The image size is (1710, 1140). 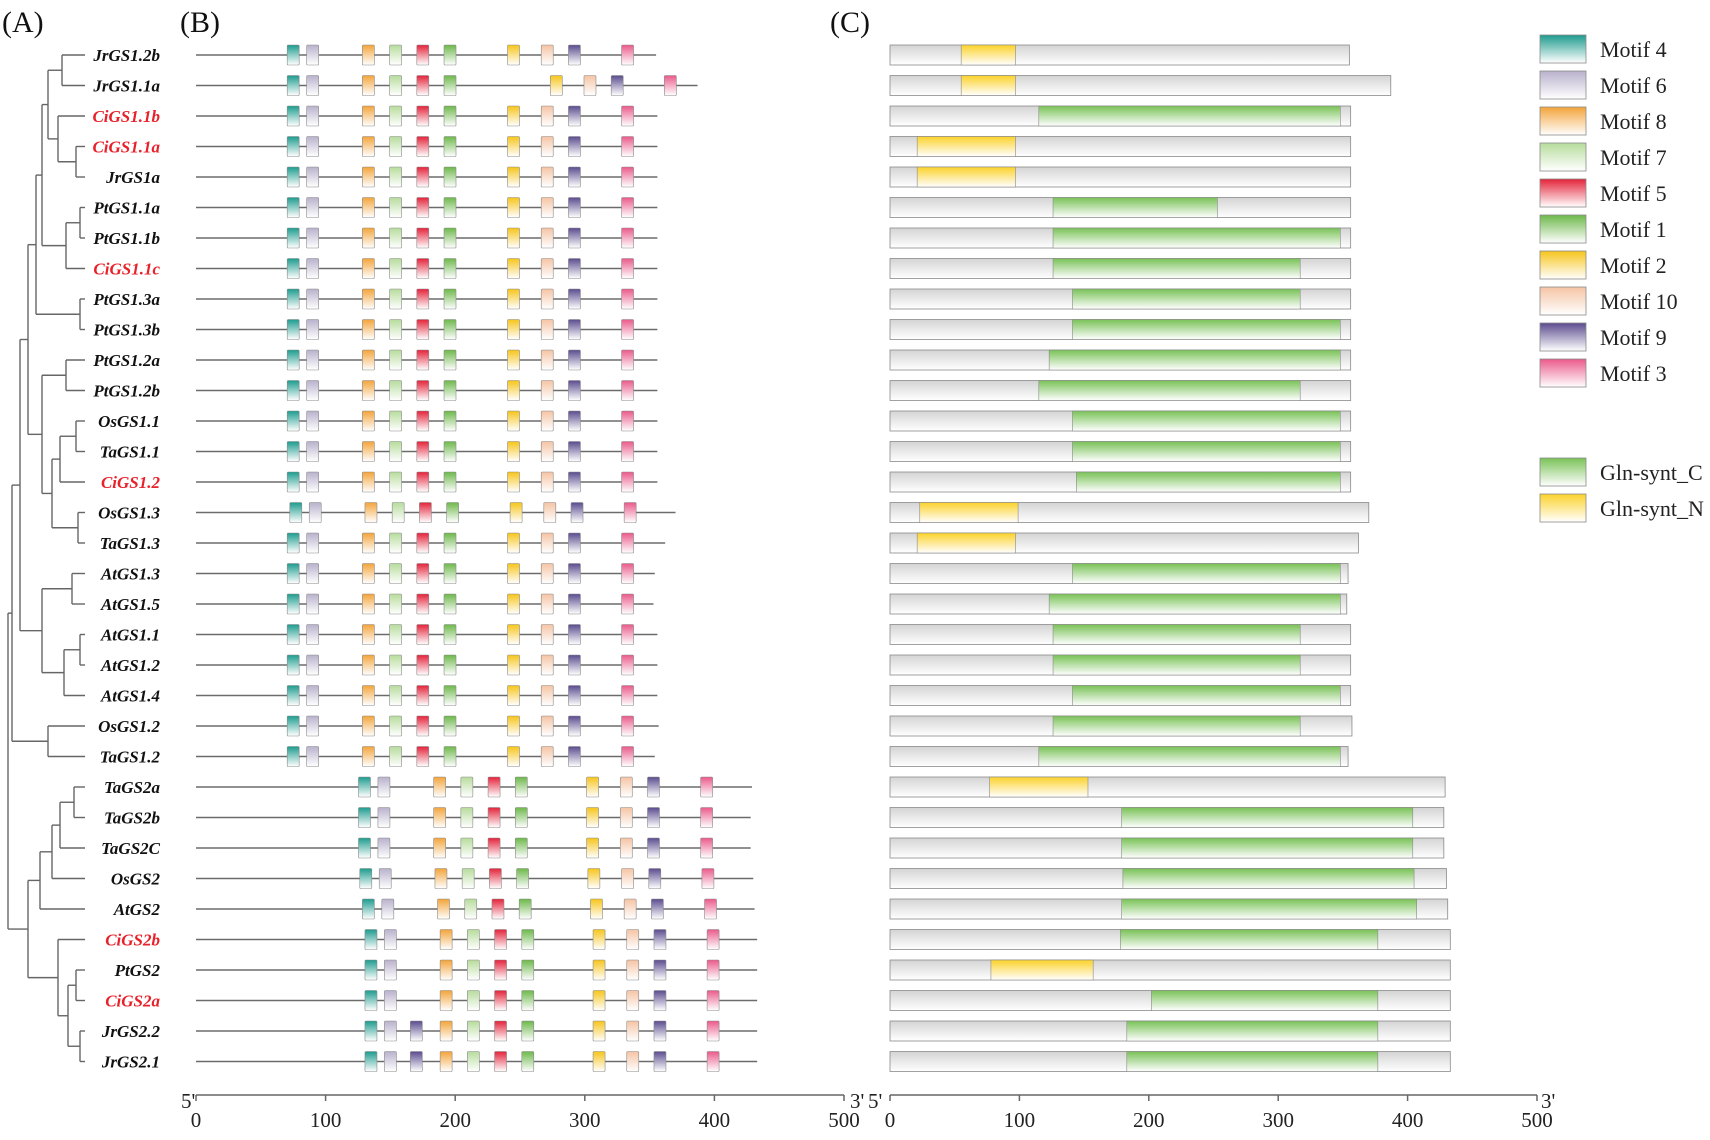 I want to click on domain-row-cigs1-1a, so click(x=1120, y=146).